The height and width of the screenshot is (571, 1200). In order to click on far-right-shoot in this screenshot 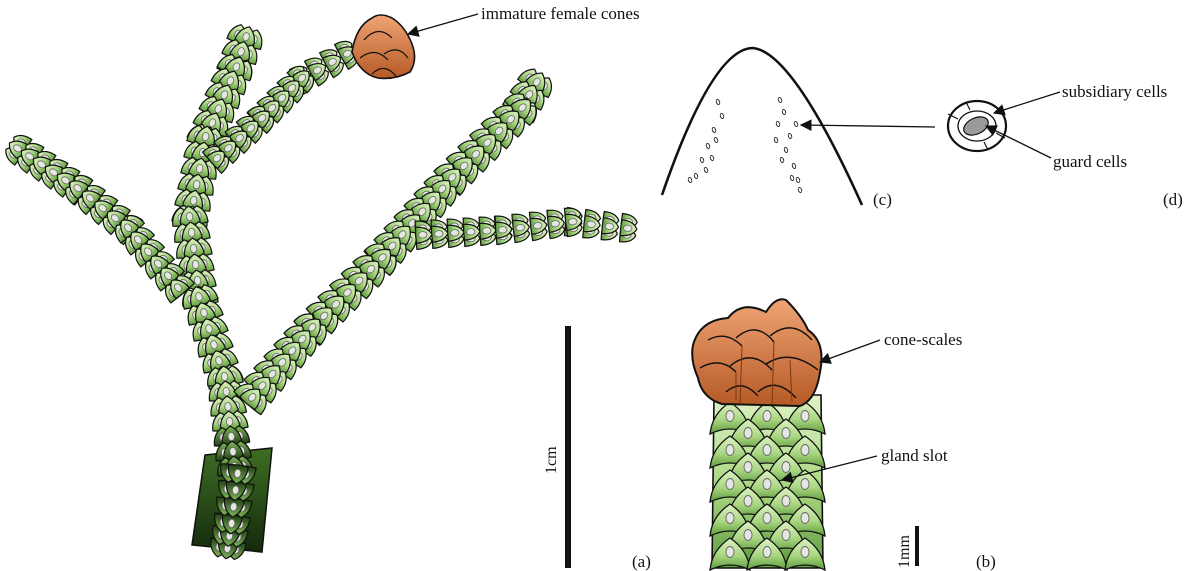, I will do `click(526, 228)`.